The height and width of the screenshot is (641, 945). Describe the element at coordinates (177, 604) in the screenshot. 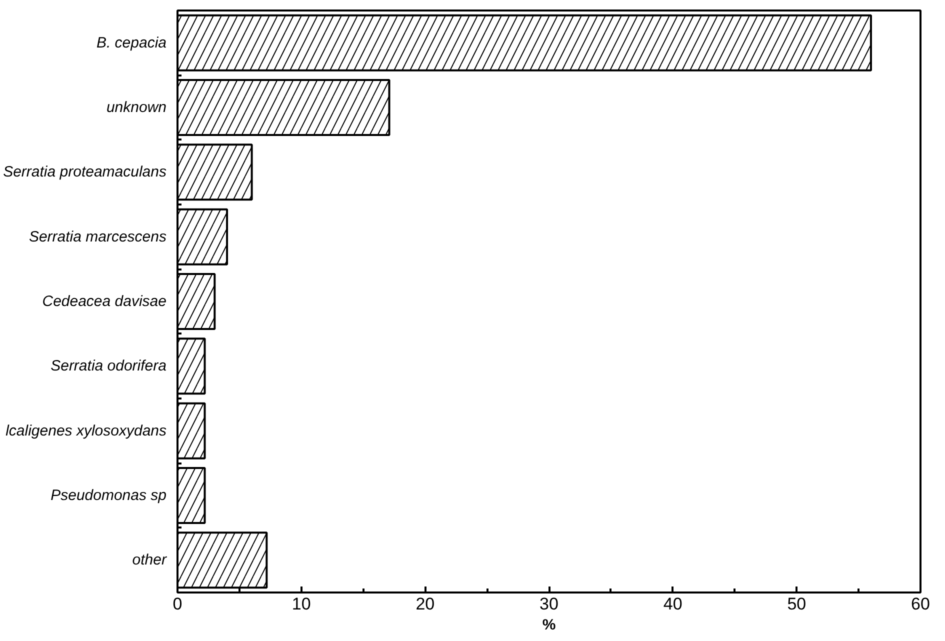

I see `x-tick-label: 0` at that location.